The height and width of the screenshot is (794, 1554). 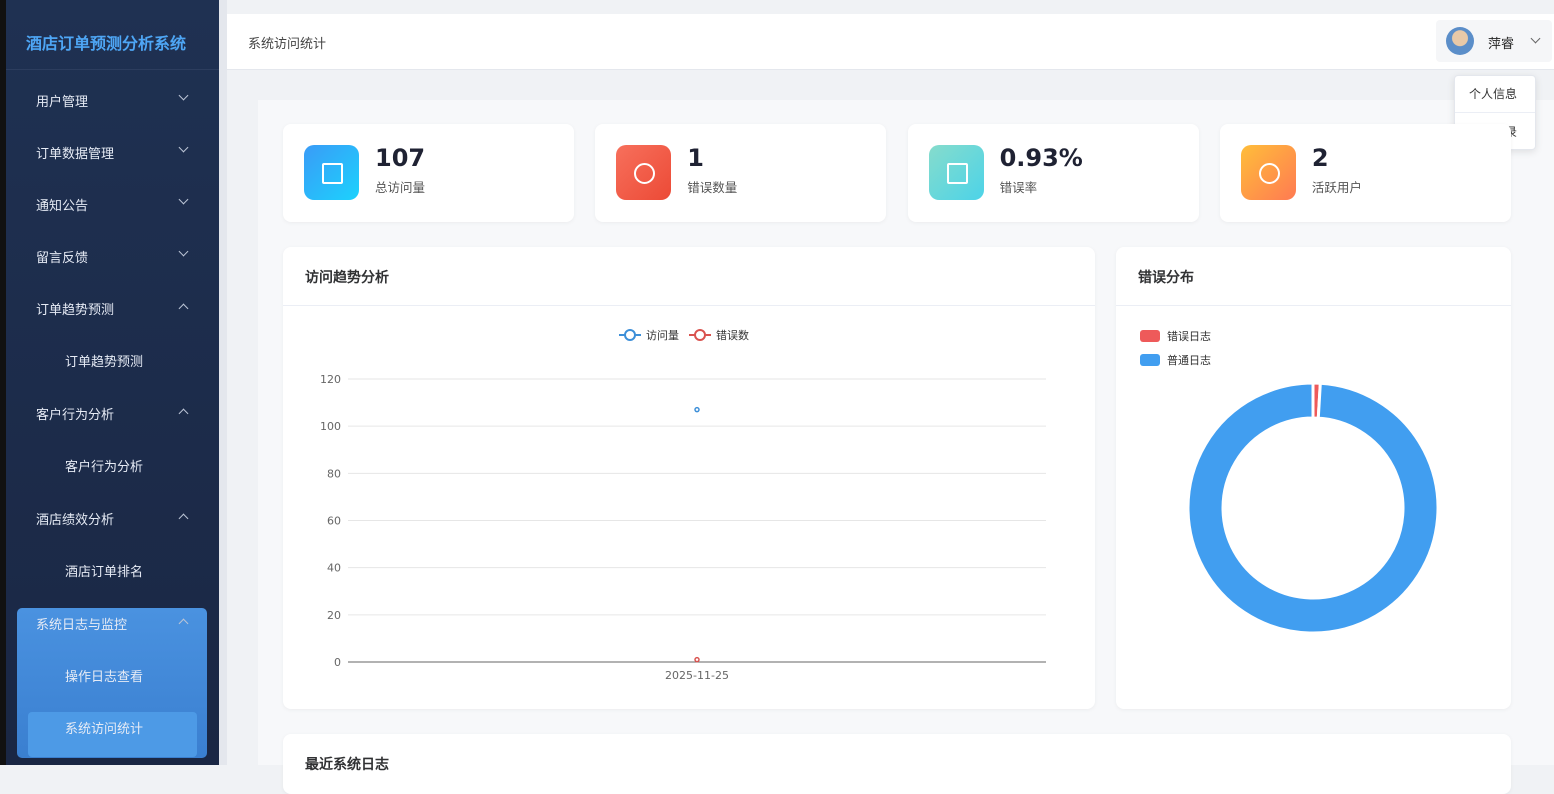 What do you see at coordinates (1493, 94) in the screenshot?
I see `dropdown-item: 个人信息` at bounding box center [1493, 94].